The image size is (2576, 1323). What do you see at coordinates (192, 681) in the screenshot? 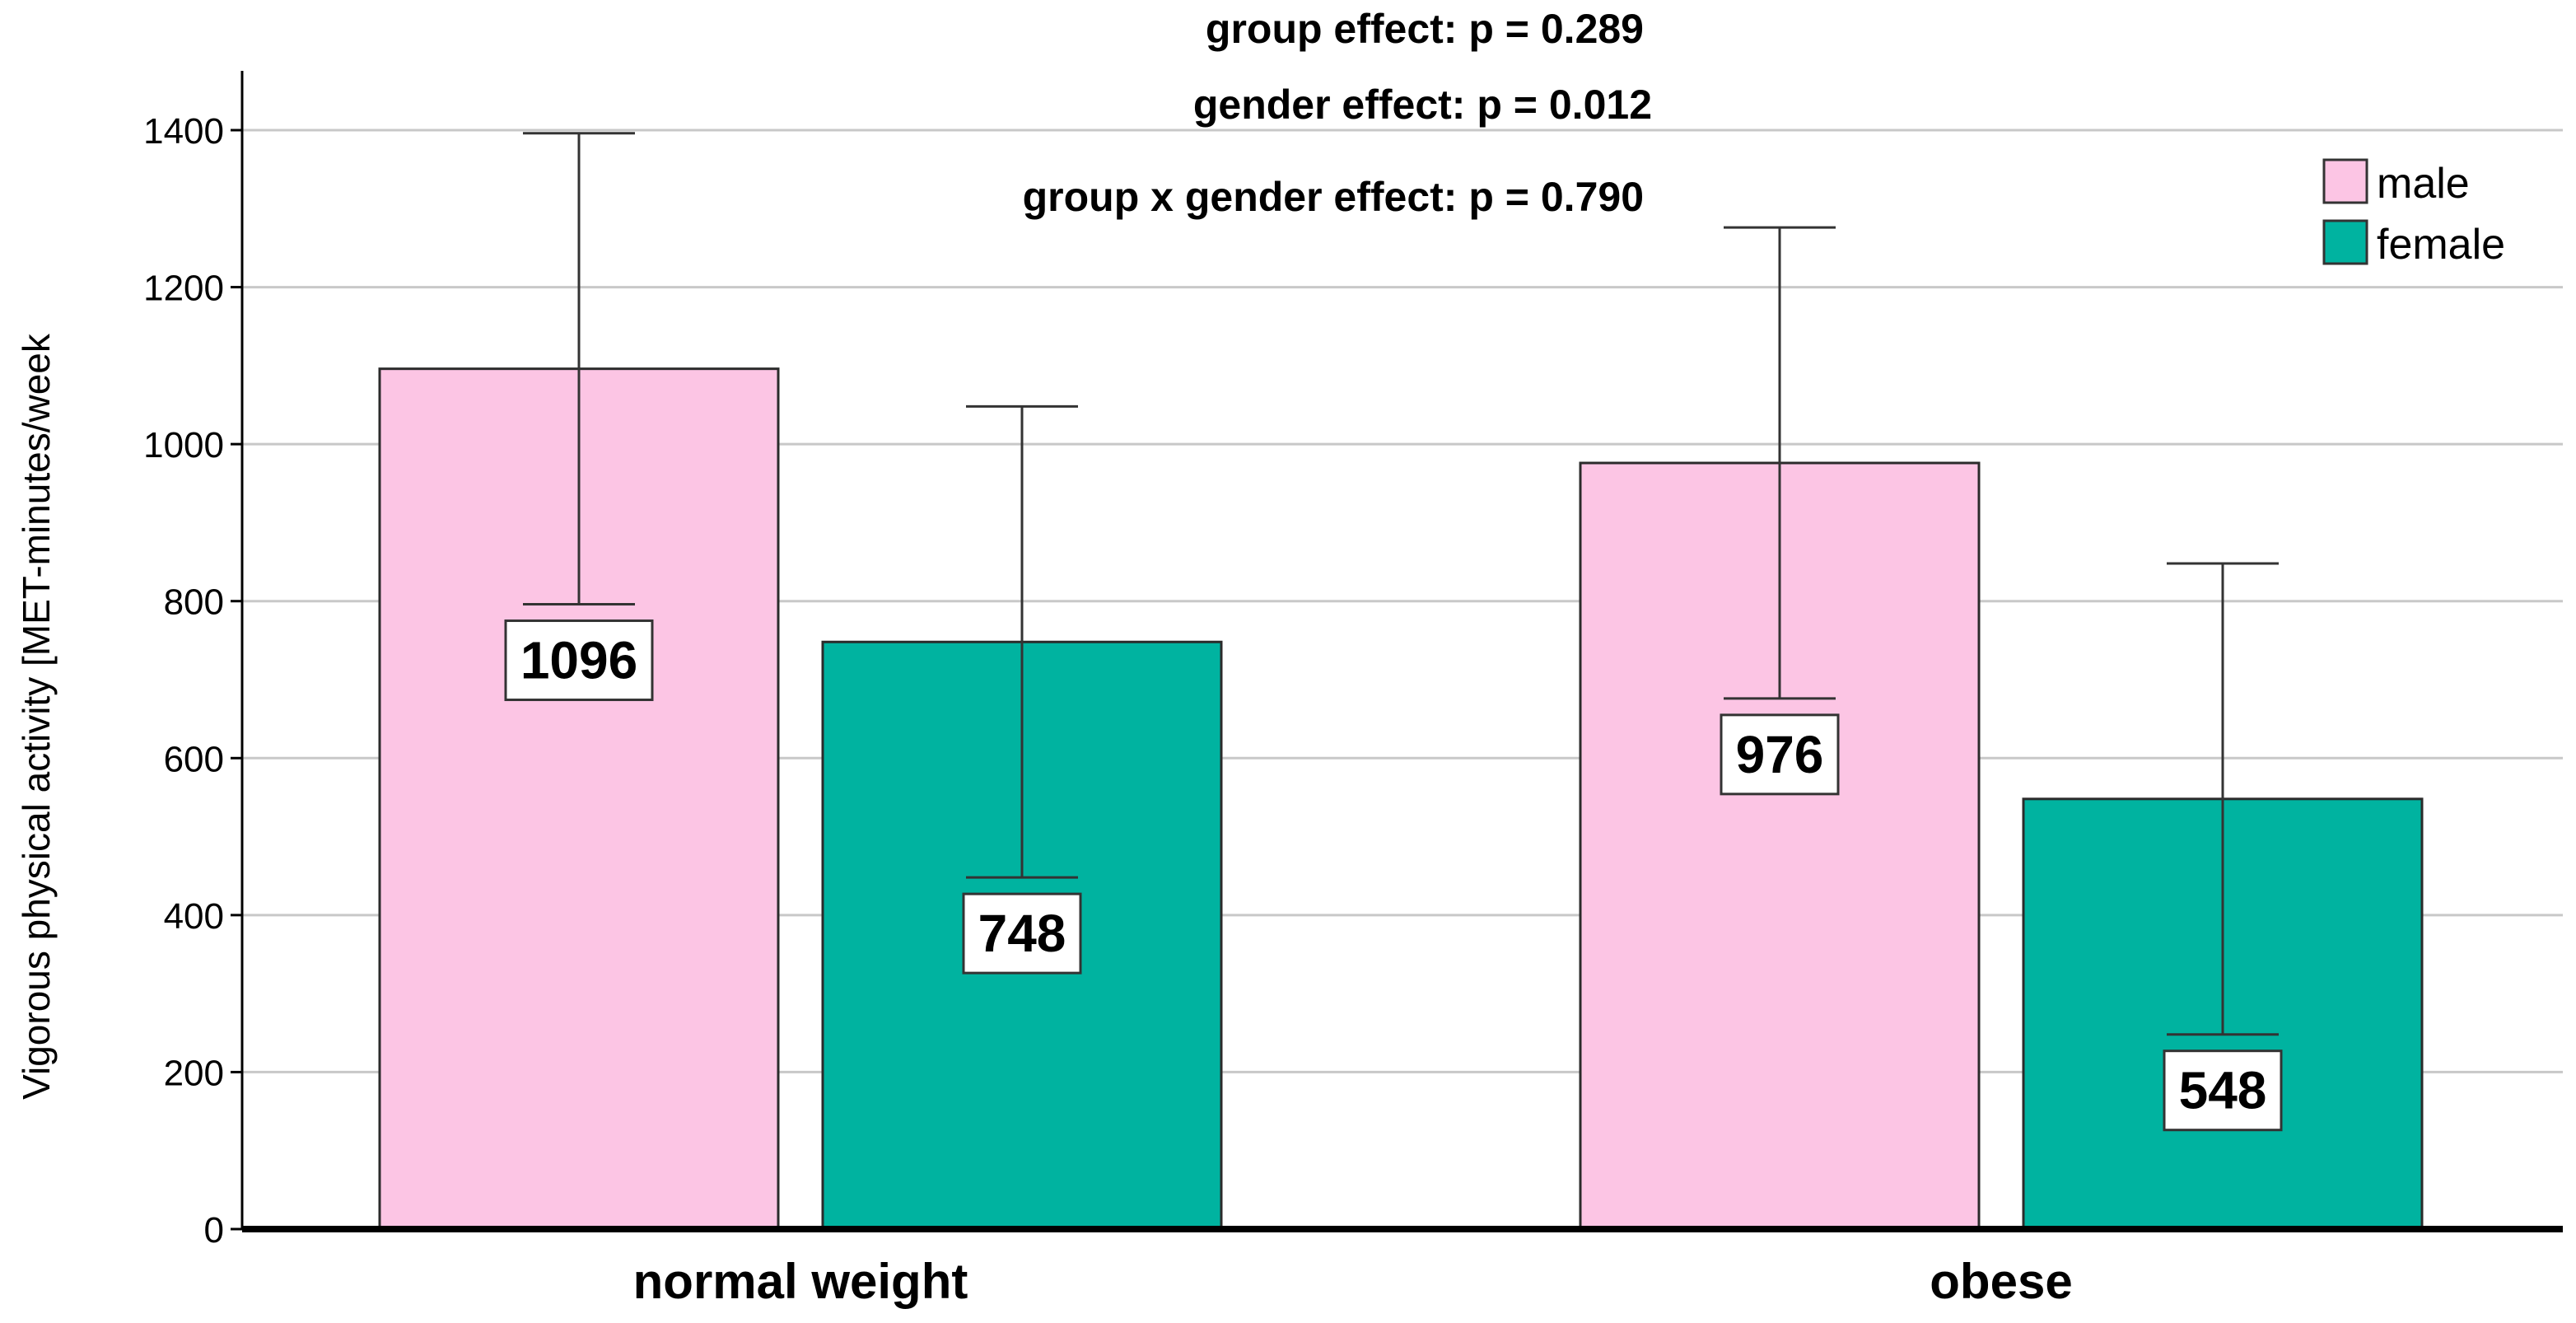
I see `y-tick-labels: 0 200 400 600 800 1000 1200 1400` at bounding box center [192, 681].